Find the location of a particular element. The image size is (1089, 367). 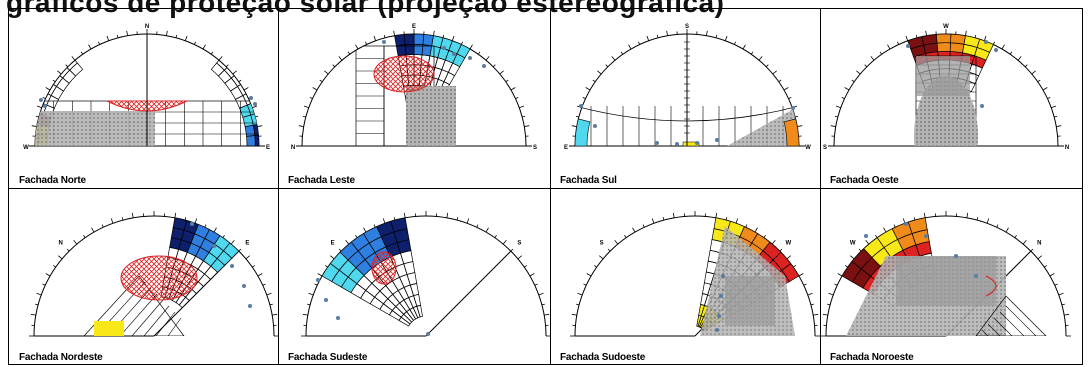

panel-caption: Fachada Sudeste is located at coordinates (328, 357).